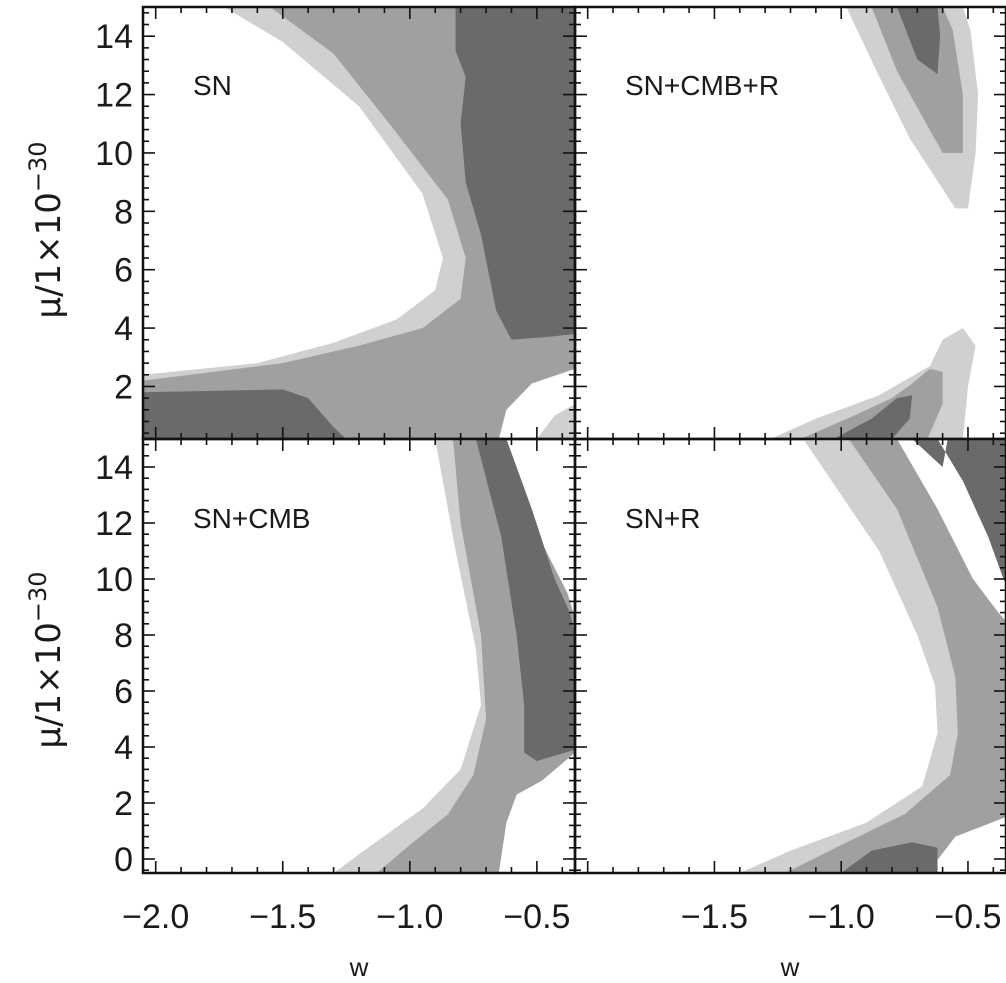 The height and width of the screenshot is (983, 1006). Describe the element at coordinates (123, 860) in the screenshot. I see `y-tick-label: 0` at that location.